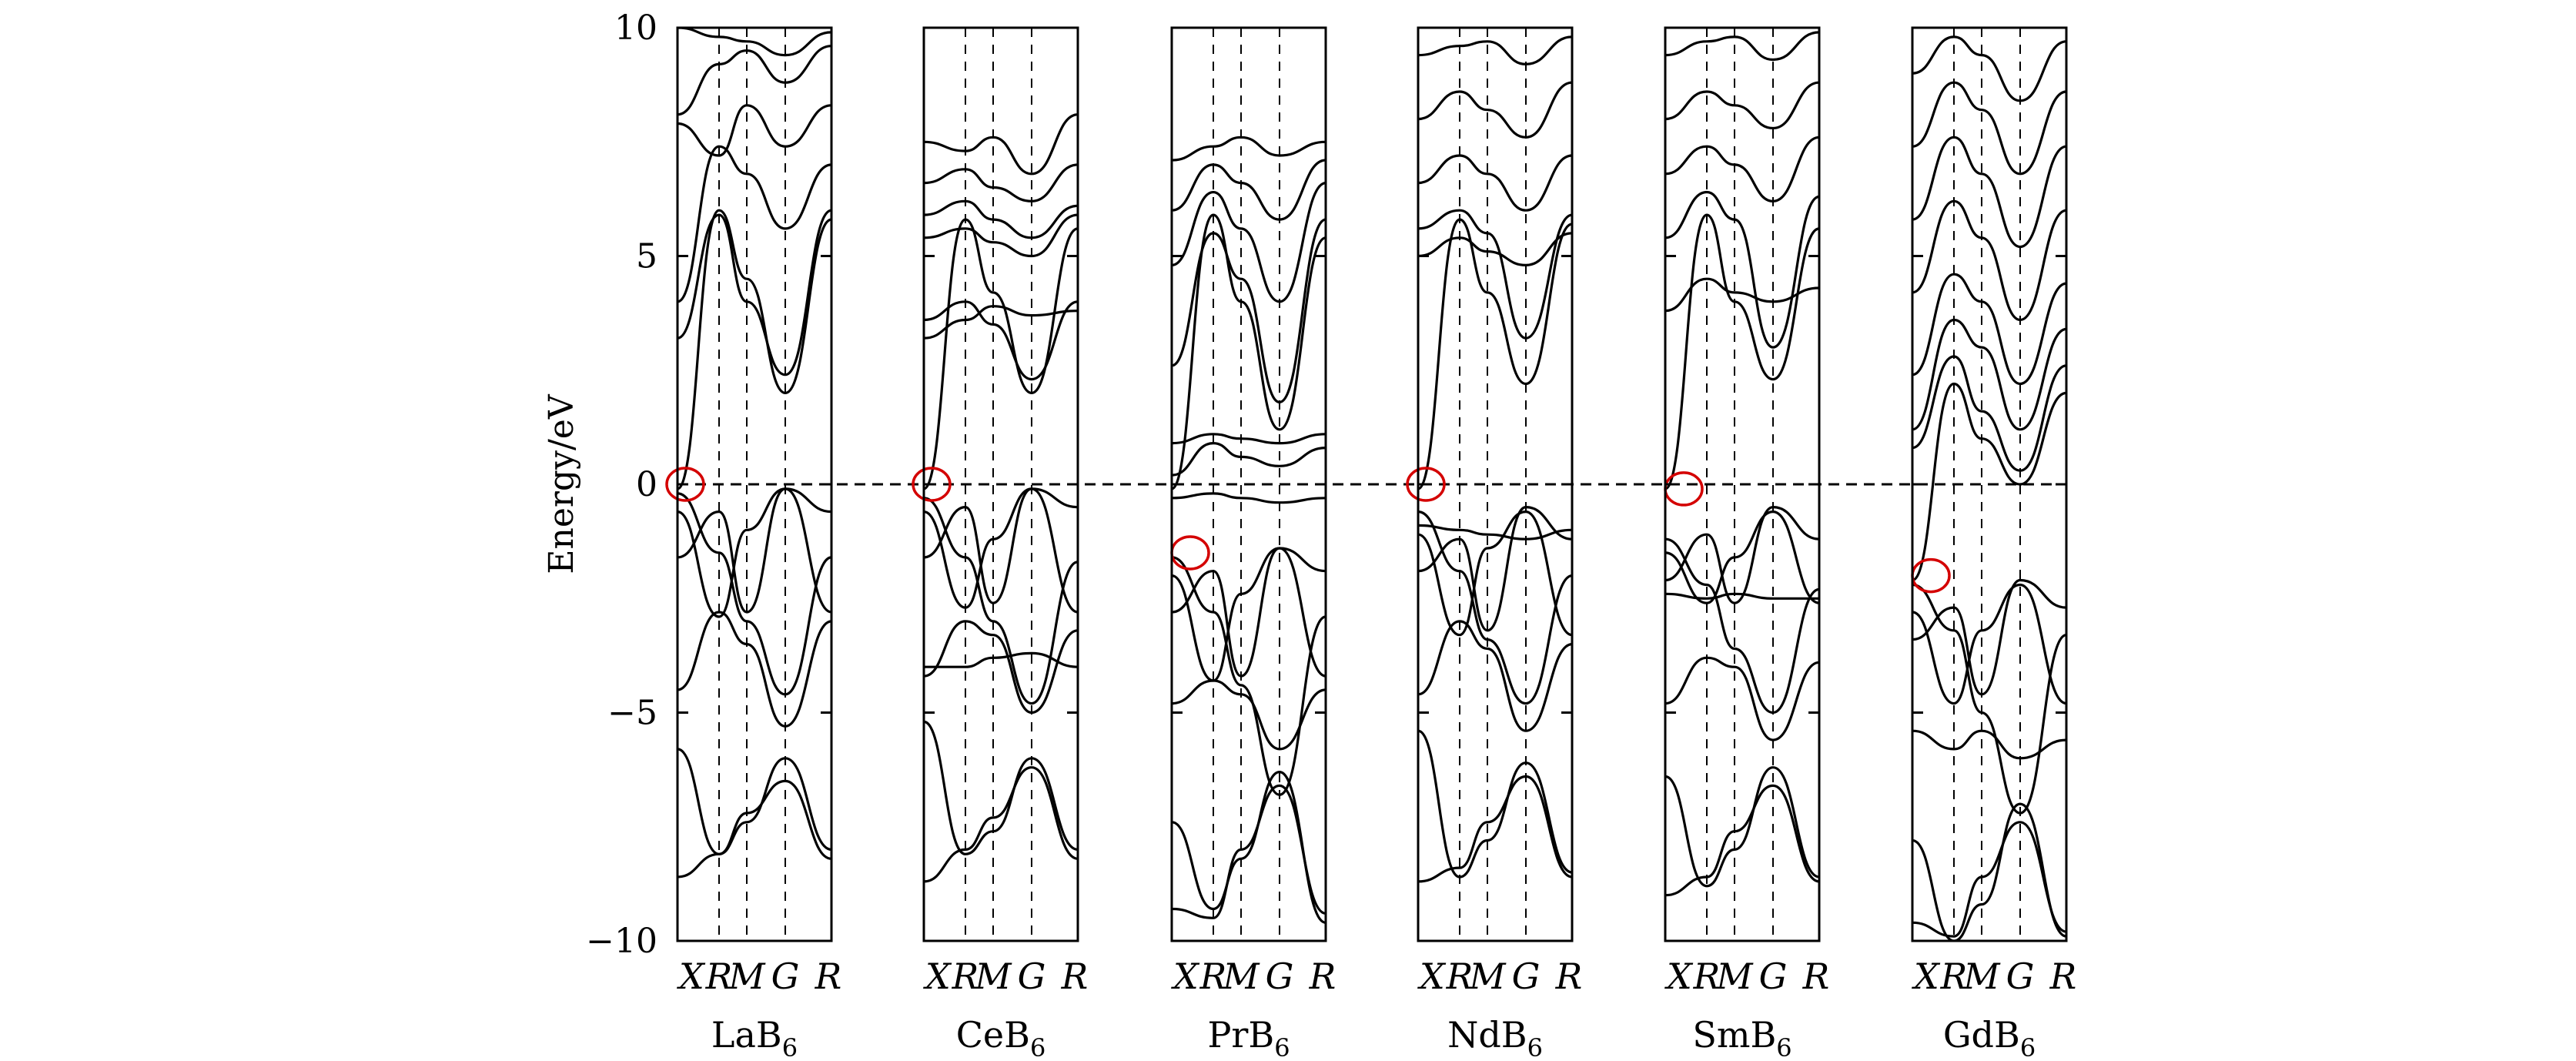 This screenshot has height=1061, width=2576. What do you see at coordinates (1981, 1035) in the screenshot?
I see `material-name: GdB` at bounding box center [1981, 1035].